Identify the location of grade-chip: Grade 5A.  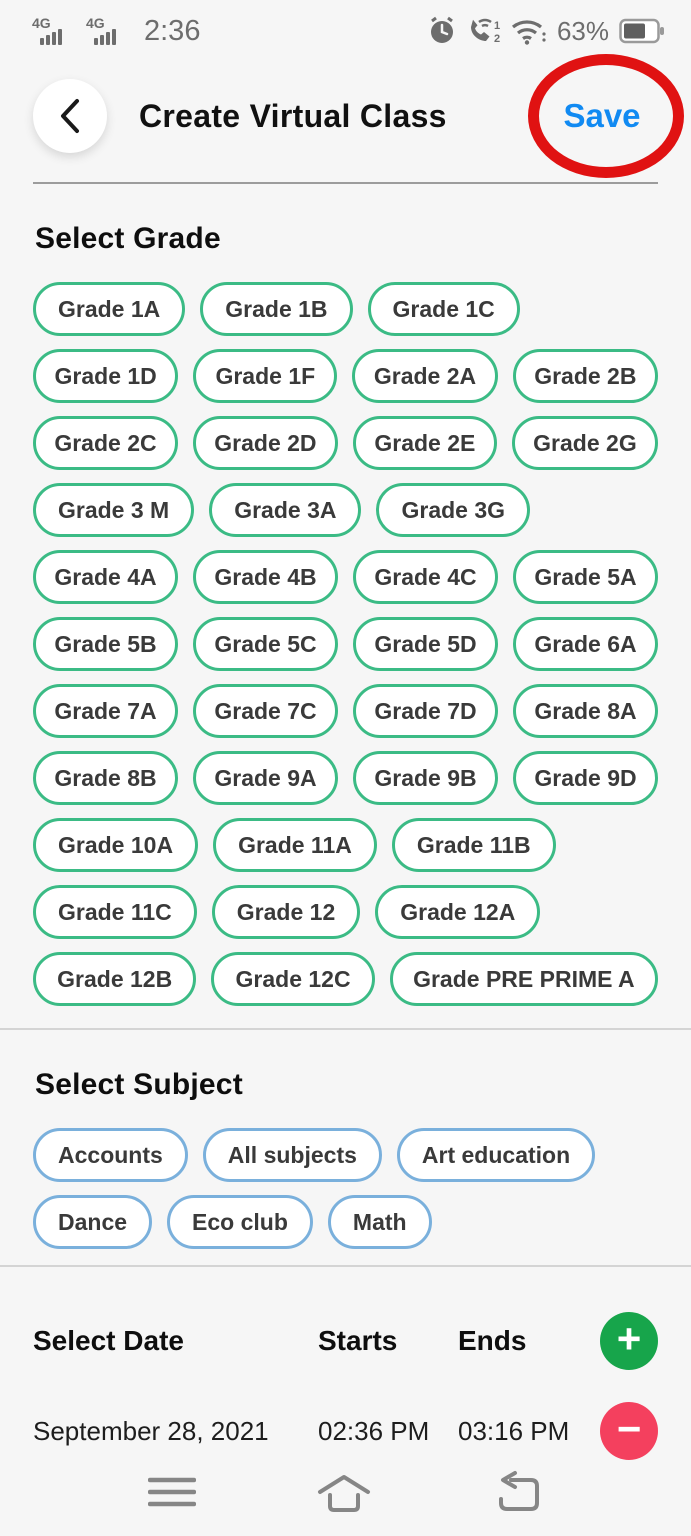
(585, 577).